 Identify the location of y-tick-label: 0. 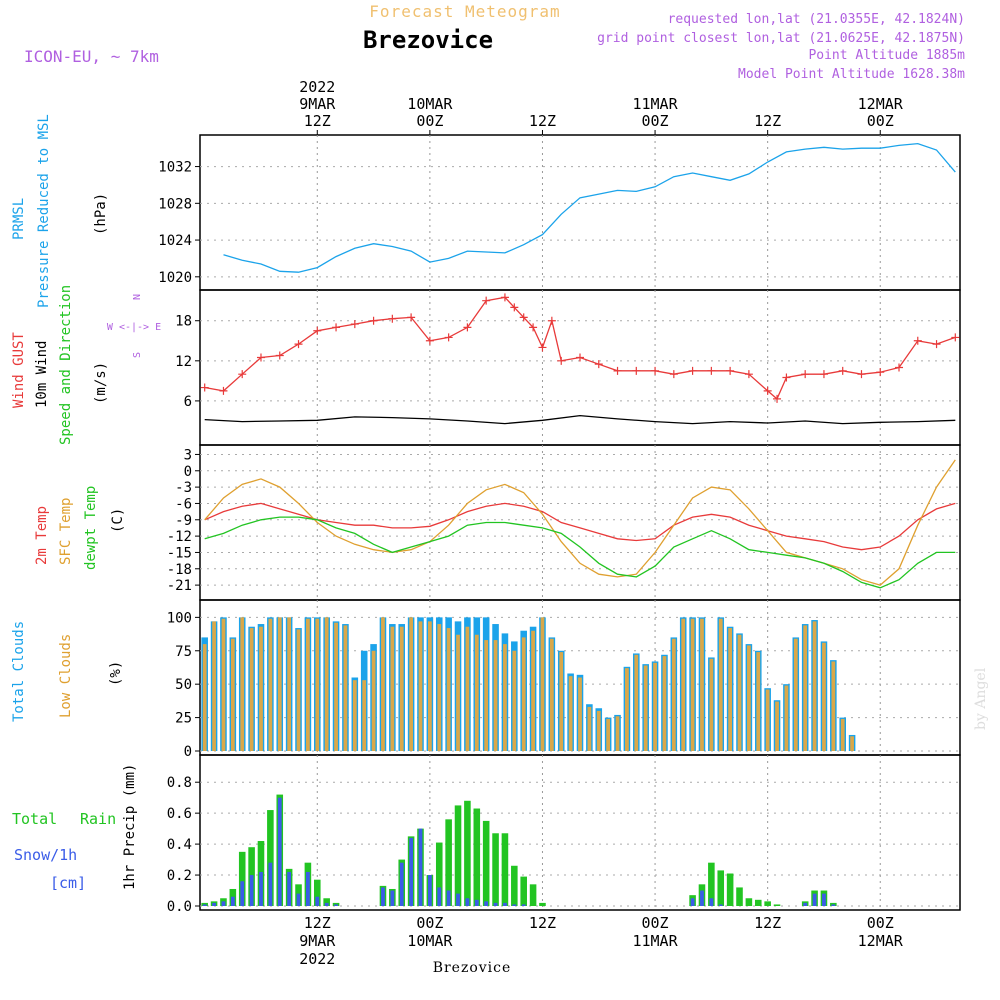
(188, 752).